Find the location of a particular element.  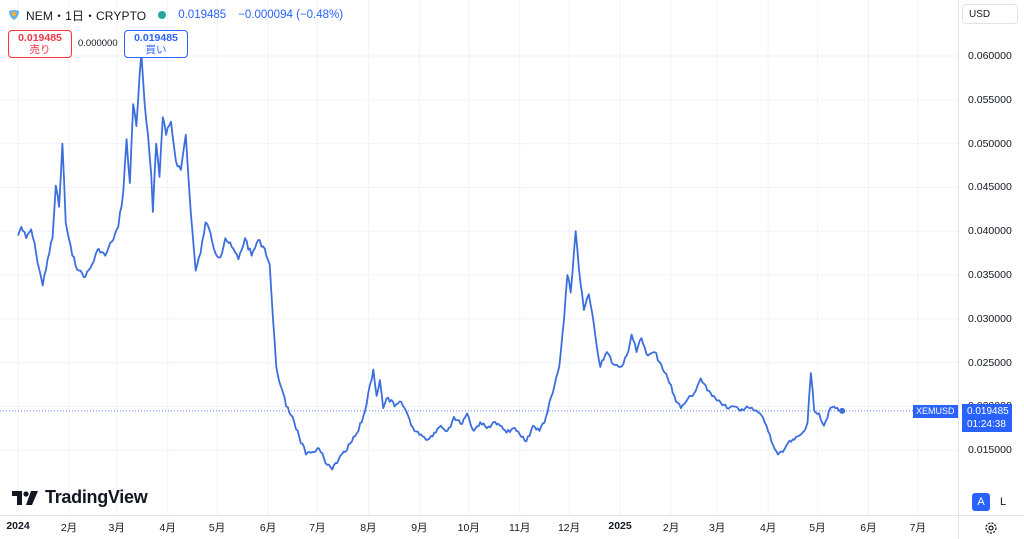

x-tick-label: 11月 is located at coordinates (520, 528).